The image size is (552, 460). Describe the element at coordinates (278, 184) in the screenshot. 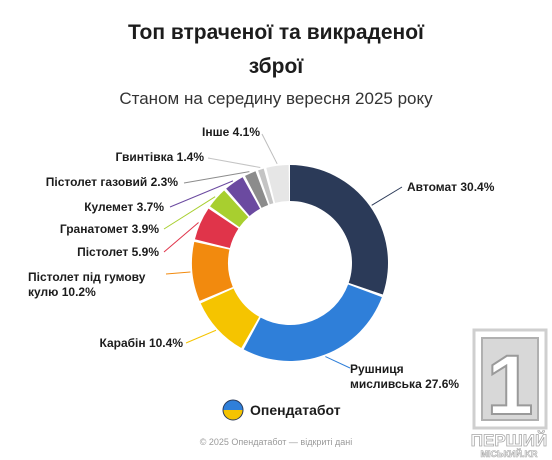

I see `slice-інше` at that location.